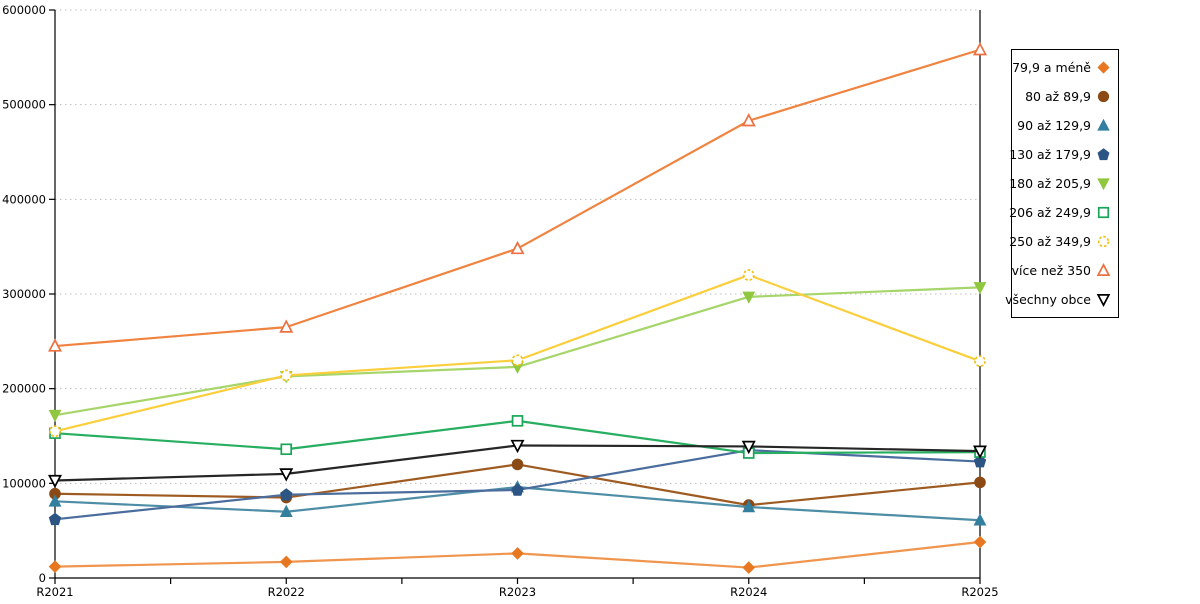  What do you see at coordinates (1050, 154) in the screenshot?
I see `legend-item-label: 130 až 179,9` at bounding box center [1050, 154].